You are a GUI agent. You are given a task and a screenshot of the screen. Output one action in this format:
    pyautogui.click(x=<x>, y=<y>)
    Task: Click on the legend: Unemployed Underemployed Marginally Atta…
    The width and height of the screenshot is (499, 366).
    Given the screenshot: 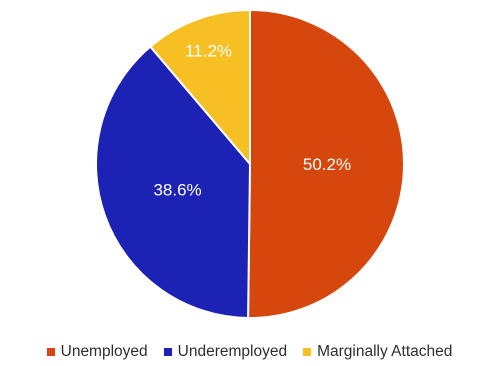 What is the action you would take?
    pyautogui.click(x=249, y=352)
    